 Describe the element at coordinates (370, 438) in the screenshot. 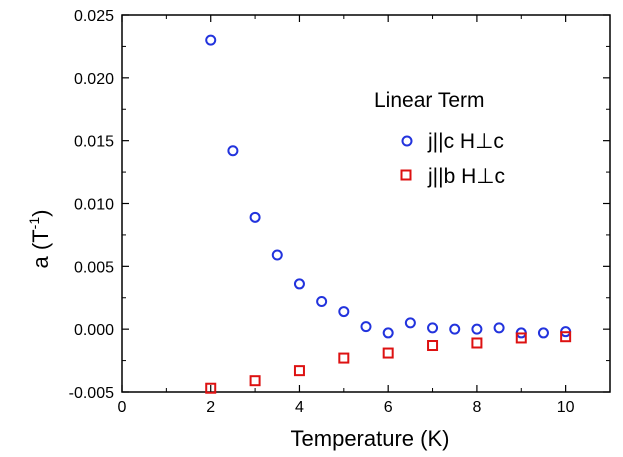

I see `x-axis-title: Temperature (K)` at that location.